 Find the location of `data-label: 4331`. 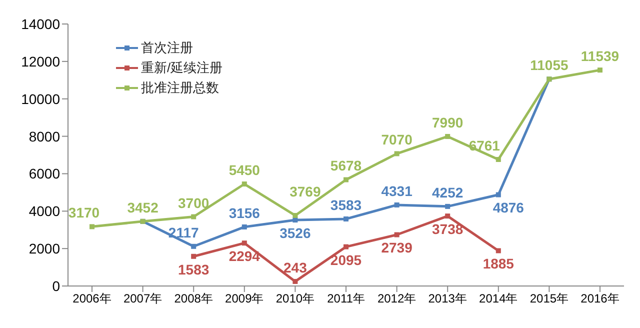

data-label: 4331 is located at coordinates (397, 190).